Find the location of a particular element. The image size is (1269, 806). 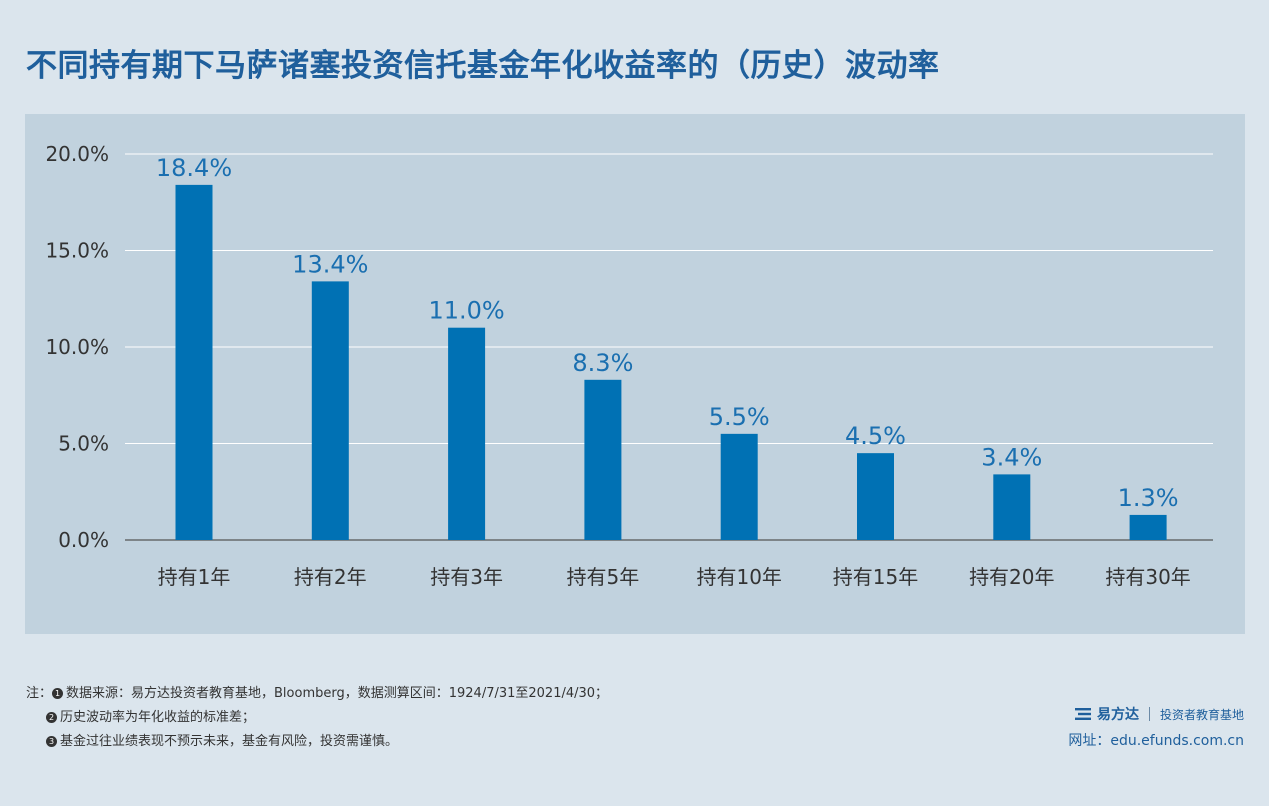

value-label: 11.0% is located at coordinates (466, 311).